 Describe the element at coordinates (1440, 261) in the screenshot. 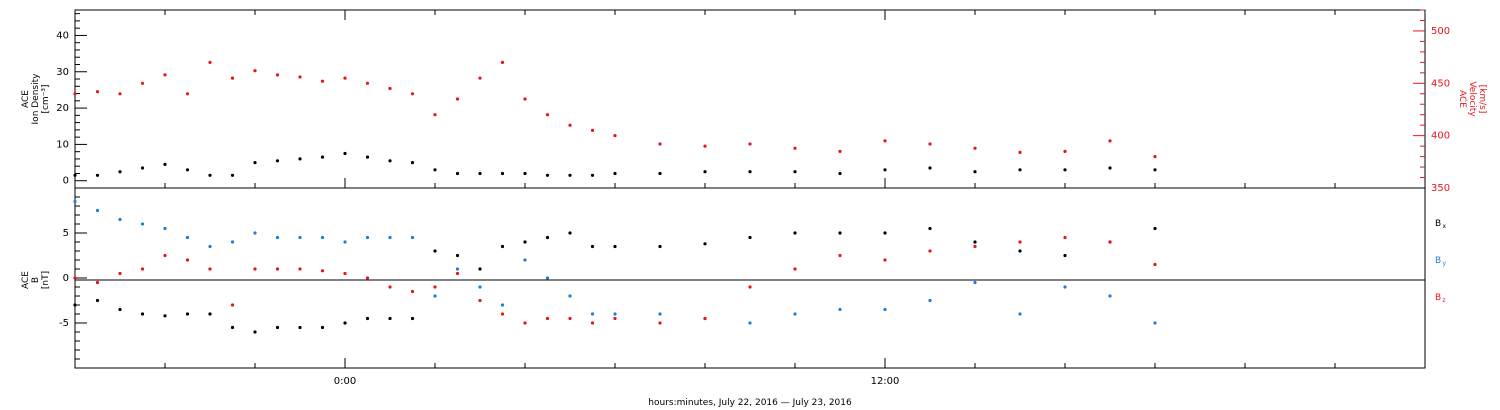

I see `legend-by: BByy` at that location.